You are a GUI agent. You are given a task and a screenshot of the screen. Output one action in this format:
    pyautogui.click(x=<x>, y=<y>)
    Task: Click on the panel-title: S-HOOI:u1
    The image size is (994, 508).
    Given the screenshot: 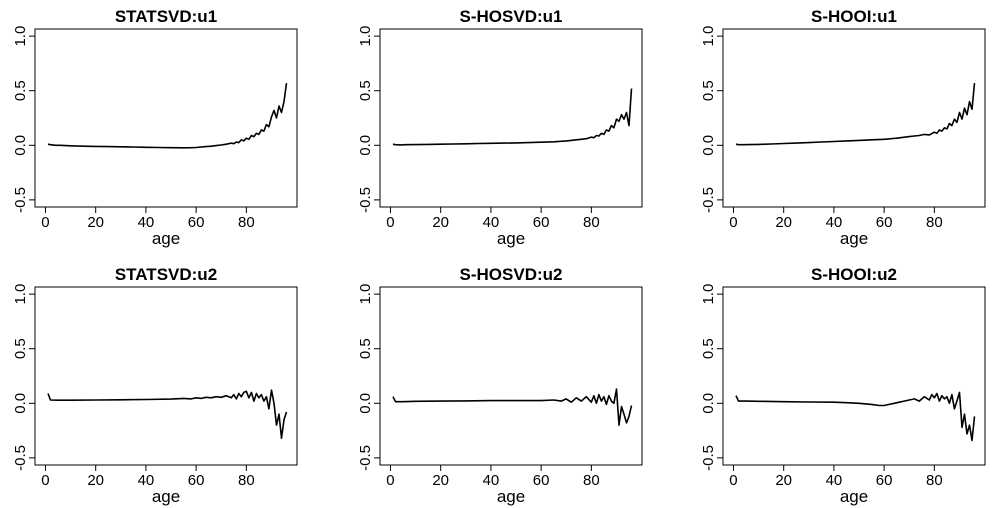 What is the action you would take?
    pyautogui.click(x=854, y=16)
    